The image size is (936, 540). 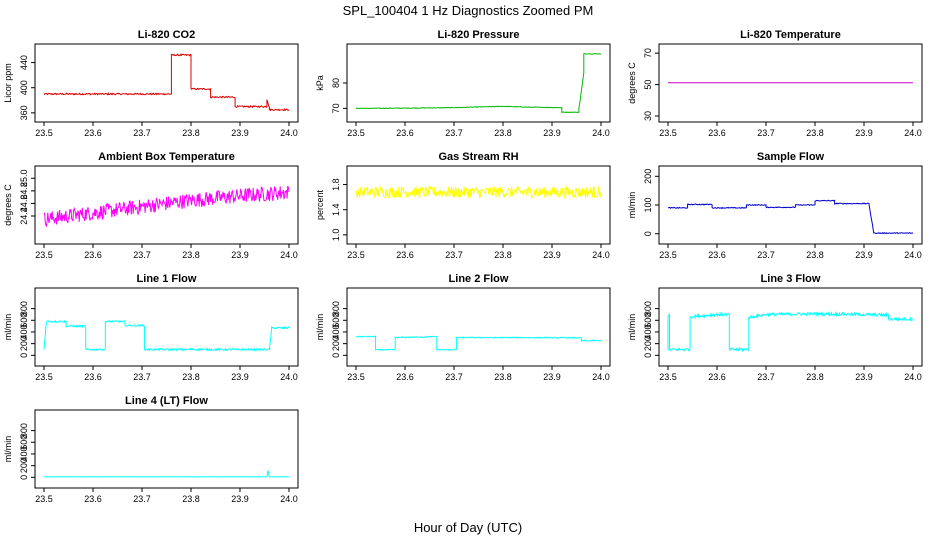 I want to click on panel-2-ylabel: kPa, so click(x=320, y=83).